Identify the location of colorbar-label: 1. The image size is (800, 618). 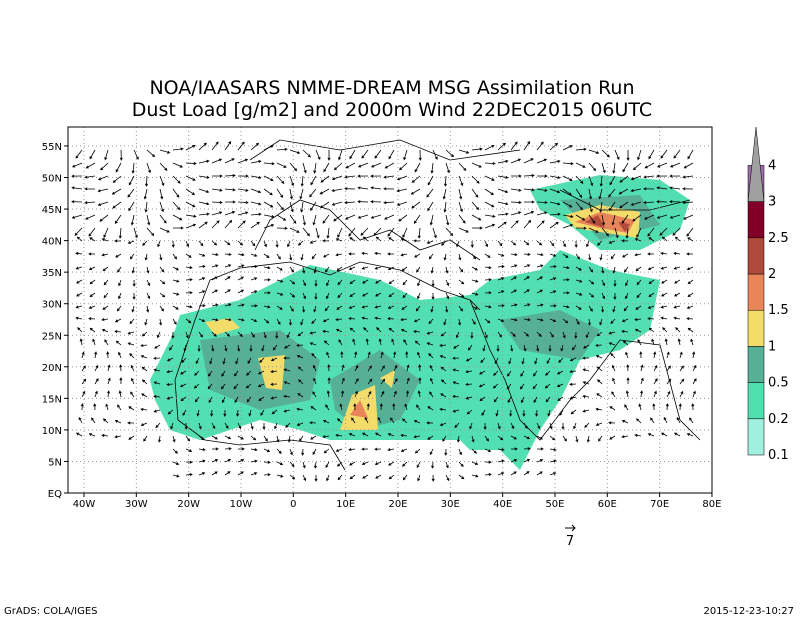
(772, 346).